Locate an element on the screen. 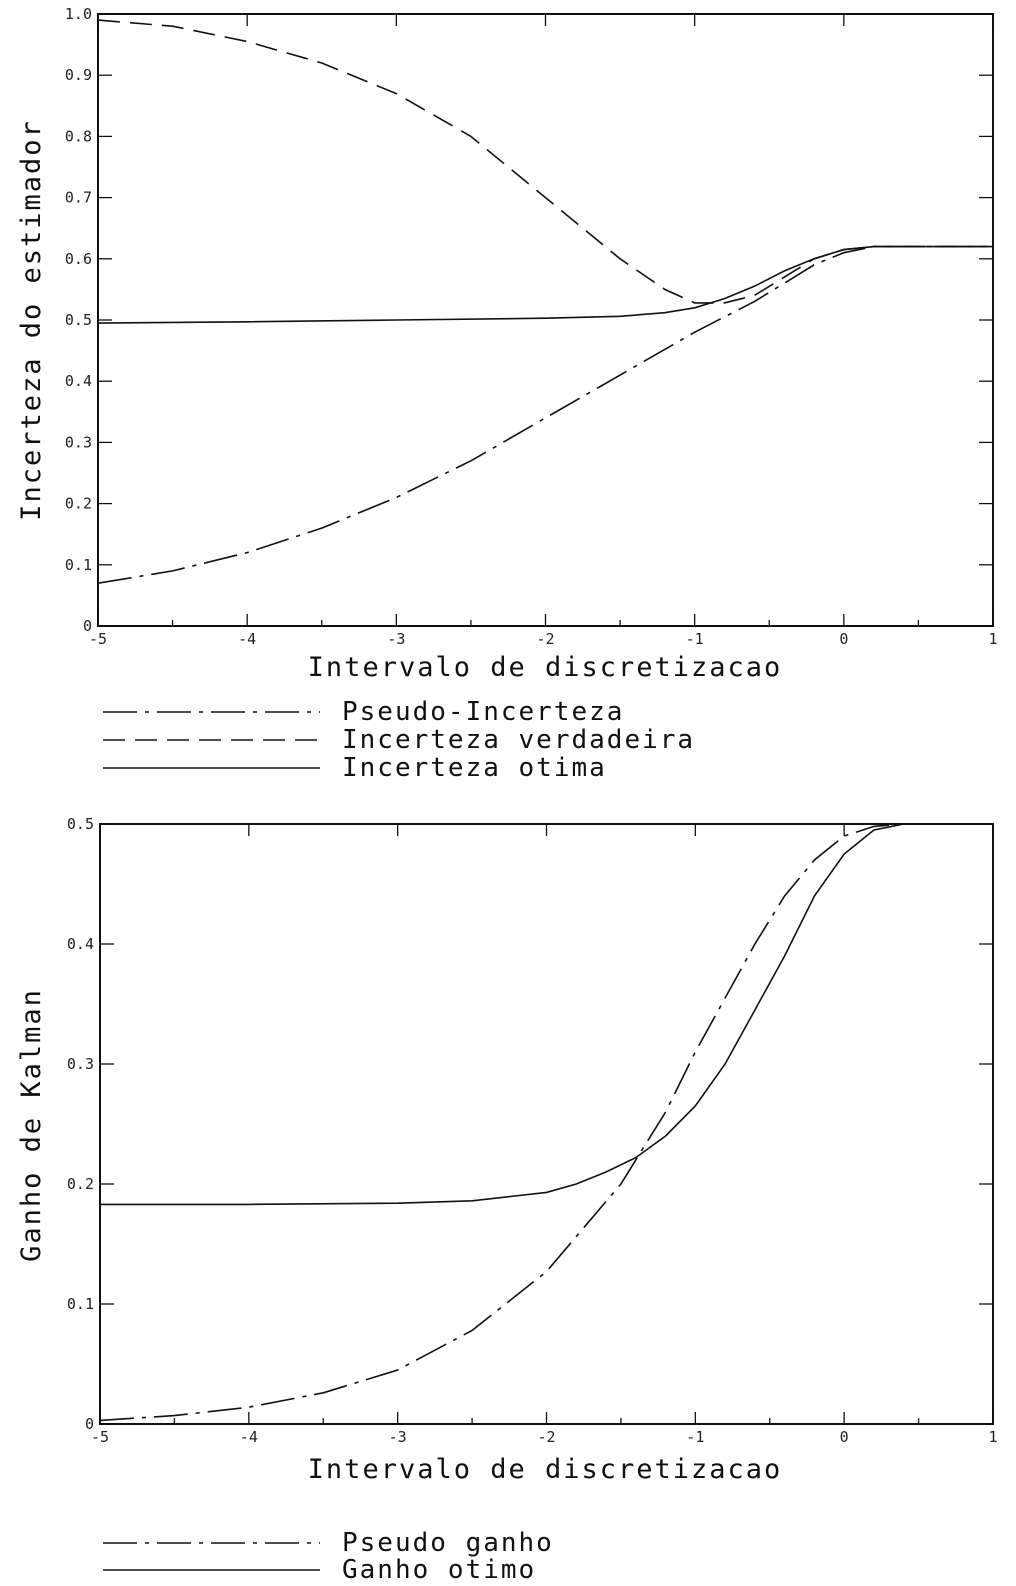  y-tick-label: 1.0 is located at coordinates (78, 14).